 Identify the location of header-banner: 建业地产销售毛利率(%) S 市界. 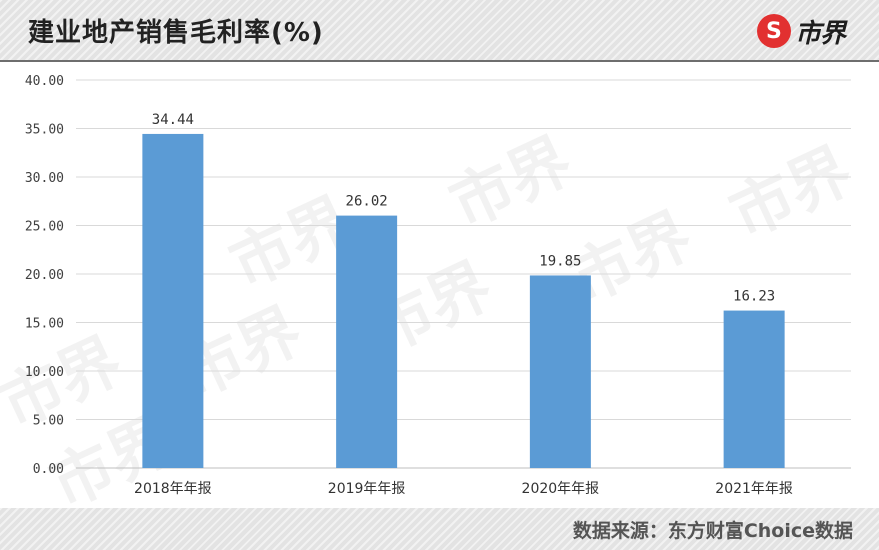
(439, 31).